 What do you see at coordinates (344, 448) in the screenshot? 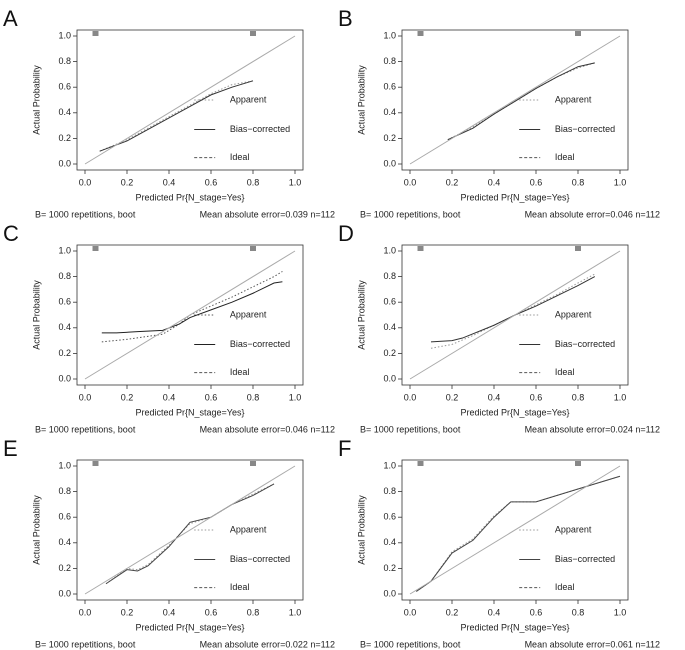
I see `panel-letter: F` at bounding box center [344, 448].